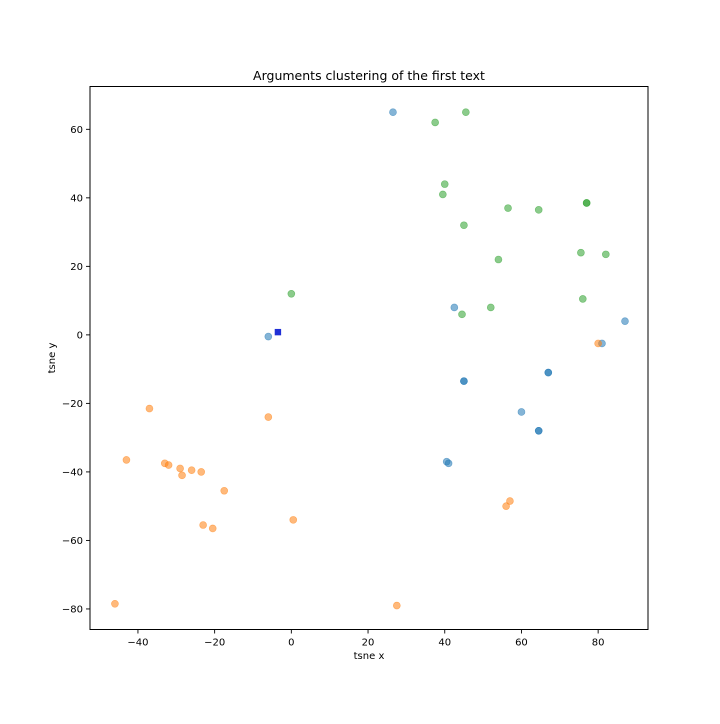 This screenshot has height=724, width=720. I want to click on chart-title: Arguments clustering of the first text, so click(369, 75).